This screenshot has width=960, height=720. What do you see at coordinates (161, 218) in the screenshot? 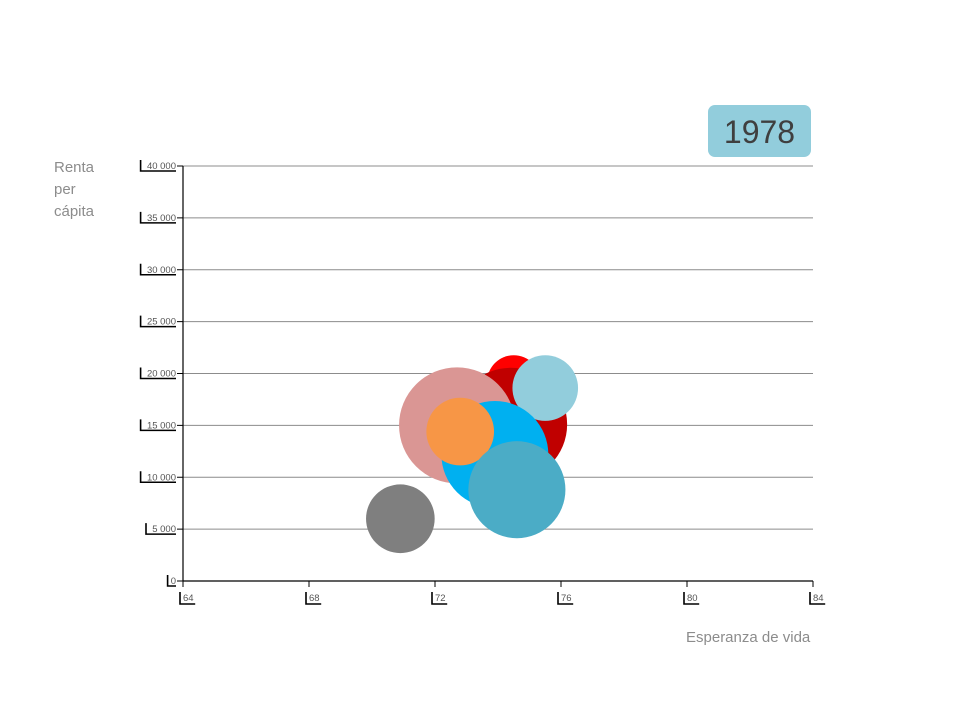
I see `y-tick-label: 35 000` at bounding box center [161, 218].